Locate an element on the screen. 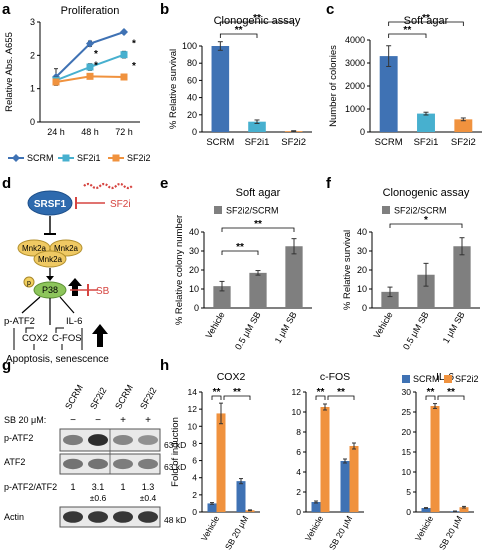  y-tick-label: 5 is located at coordinates (408, 492).